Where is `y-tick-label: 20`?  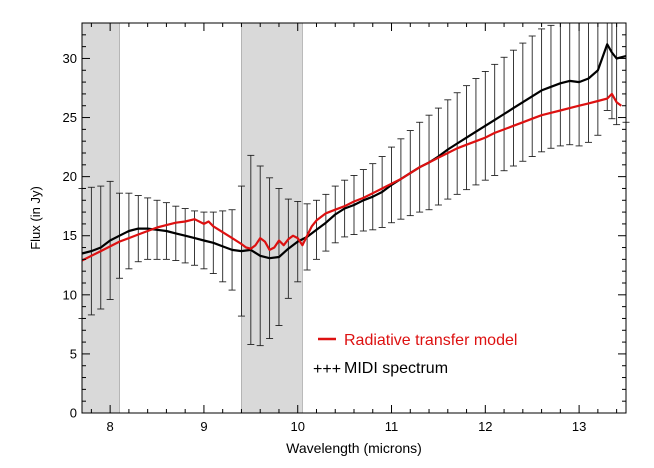
y-tick-label: 20 is located at coordinates (70, 176).